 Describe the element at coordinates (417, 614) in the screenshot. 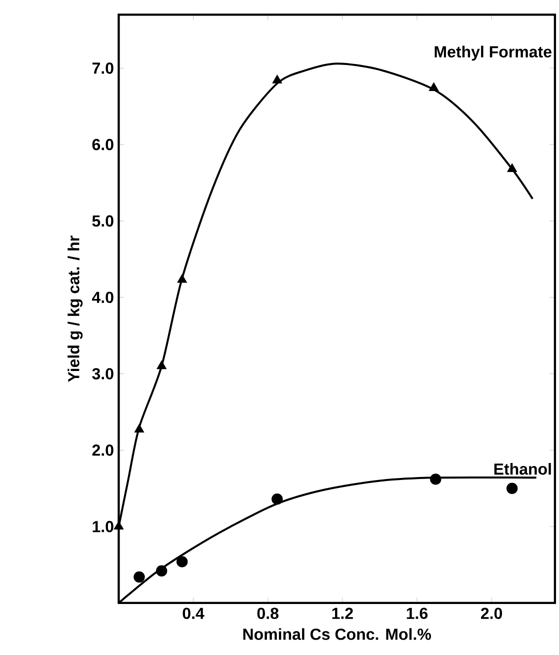

I see `x-tick-label: 1.6` at that location.